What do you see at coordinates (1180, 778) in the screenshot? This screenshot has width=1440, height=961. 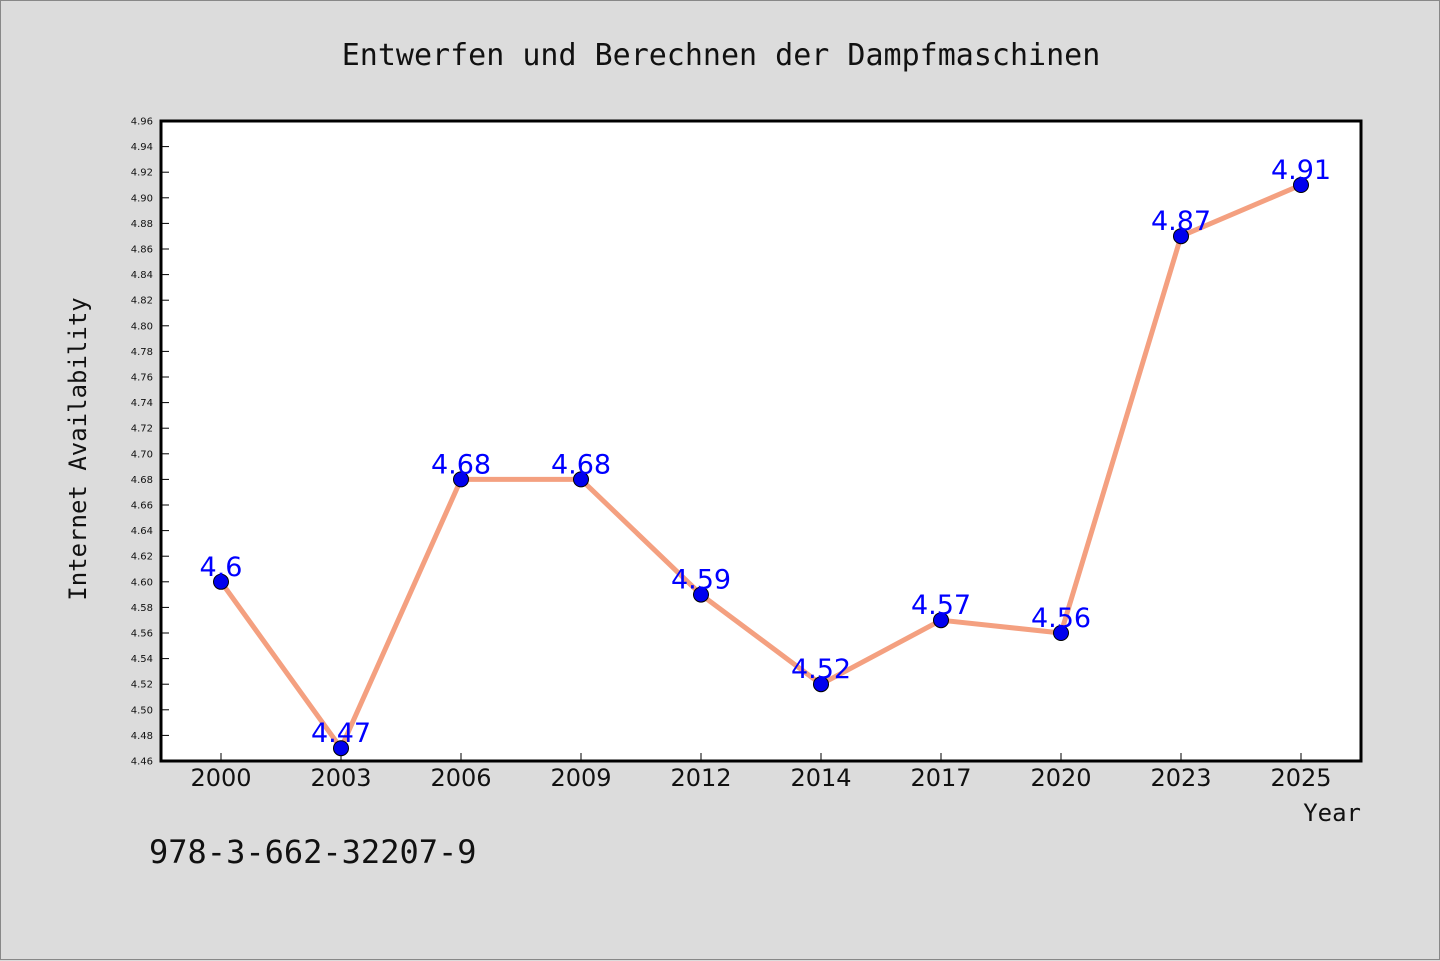 I see `x-tick-label: 2023` at bounding box center [1180, 778].